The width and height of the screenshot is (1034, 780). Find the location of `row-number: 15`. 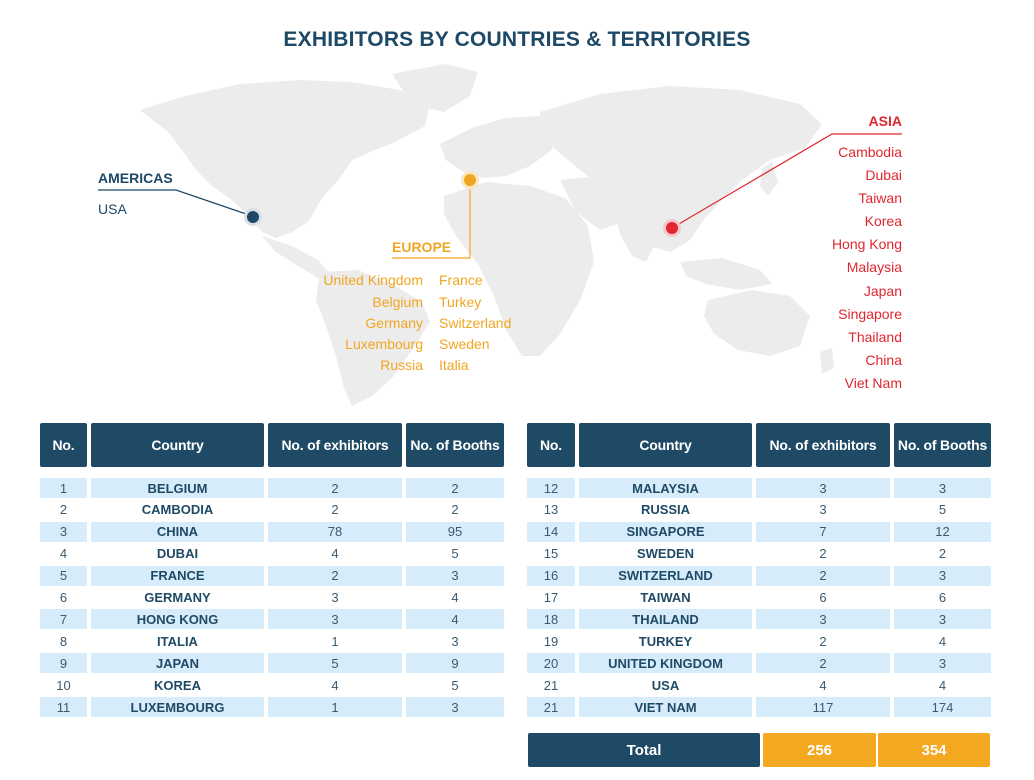

row-number: 15 is located at coordinates (551, 554).